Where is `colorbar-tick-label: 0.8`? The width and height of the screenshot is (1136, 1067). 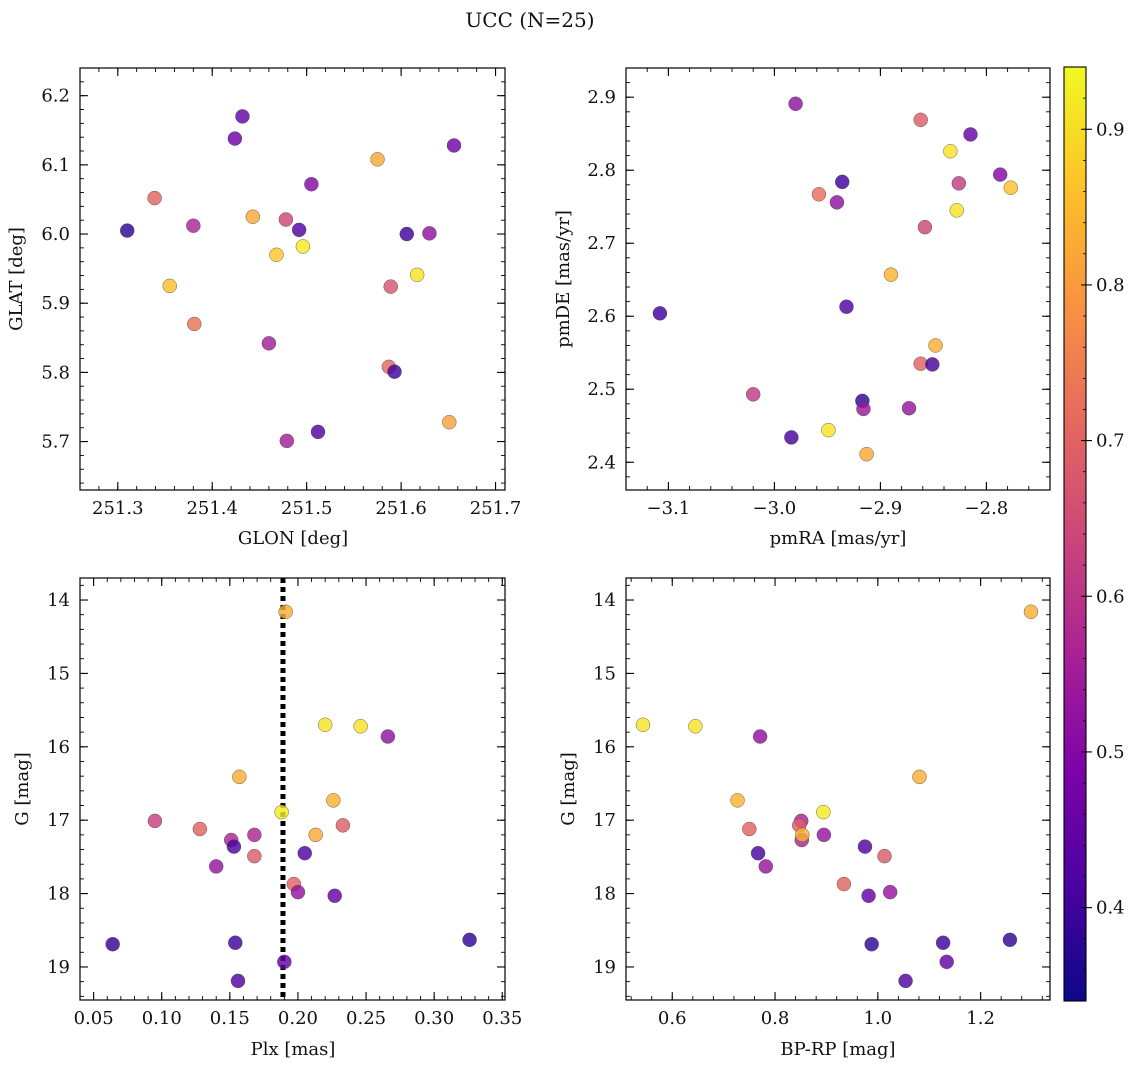
colorbar-tick-label: 0.8 is located at coordinates (1110, 285).